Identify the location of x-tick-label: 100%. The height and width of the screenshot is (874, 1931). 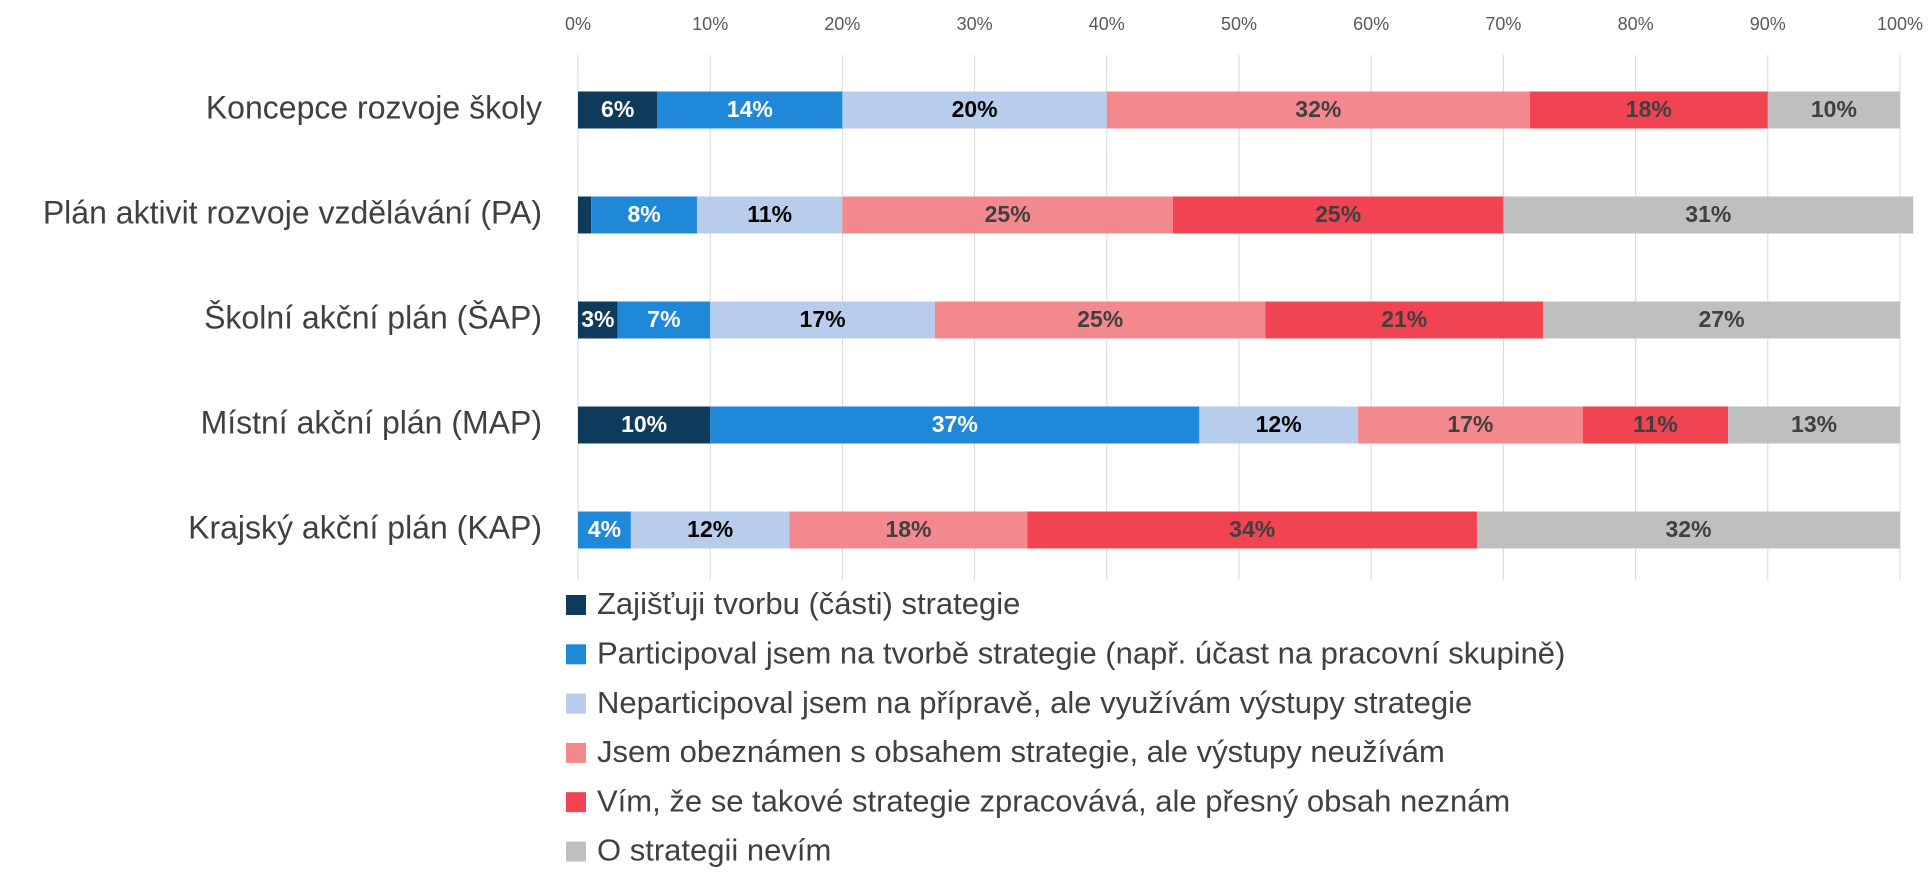
(1900, 24).